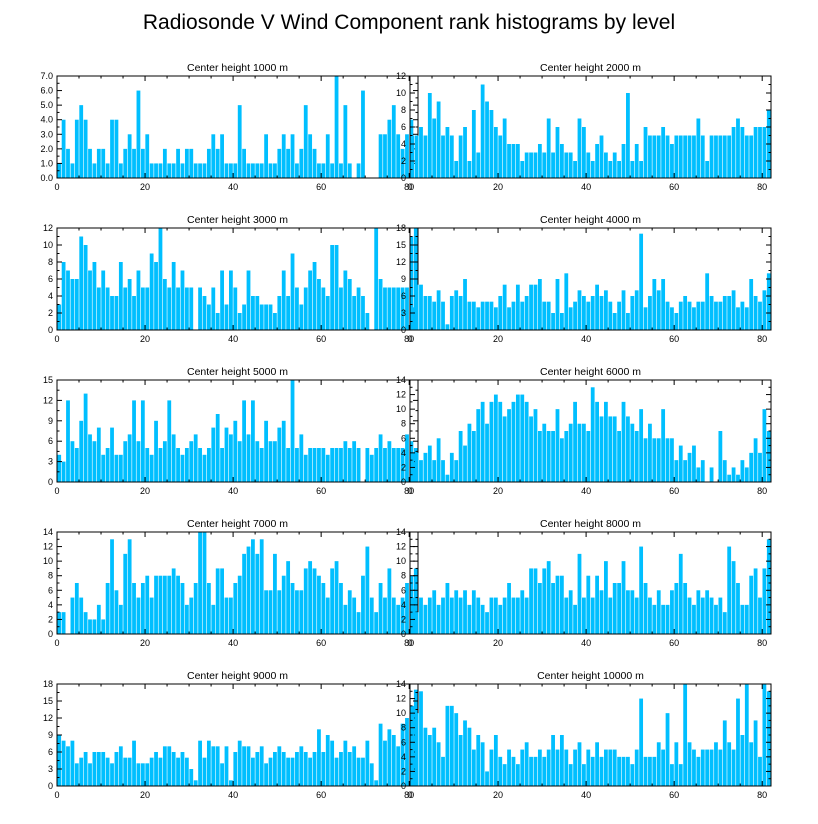 This screenshot has height=824, width=818. What do you see at coordinates (403, 110) in the screenshot?
I see `y-tick-label: 8` at bounding box center [403, 110].